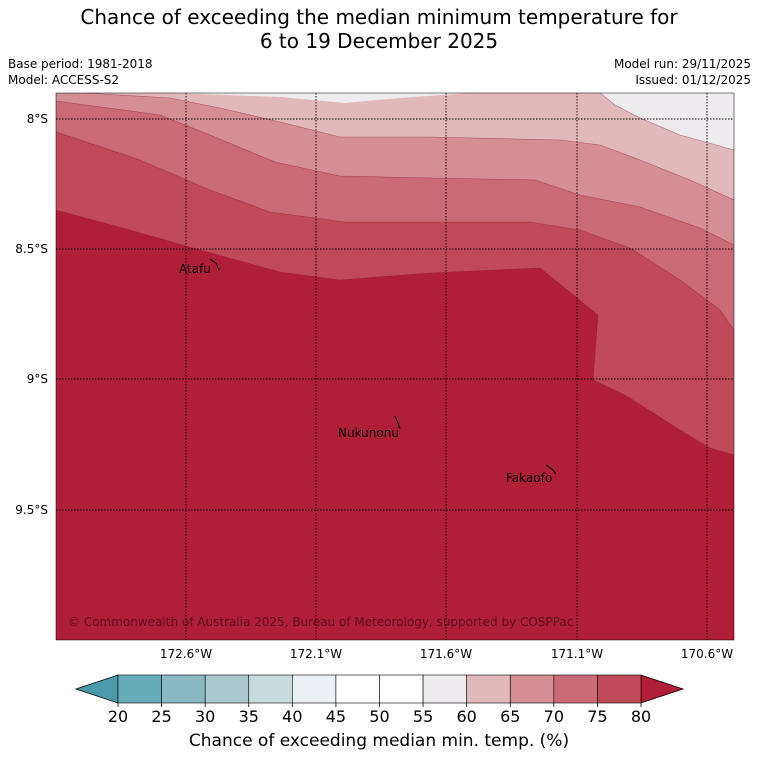 Image resolution: width=758 pixels, height=781 pixels. What do you see at coordinates (186, 654) in the screenshot?
I see `lon-label-172-6w: 172.6°W` at bounding box center [186, 654].